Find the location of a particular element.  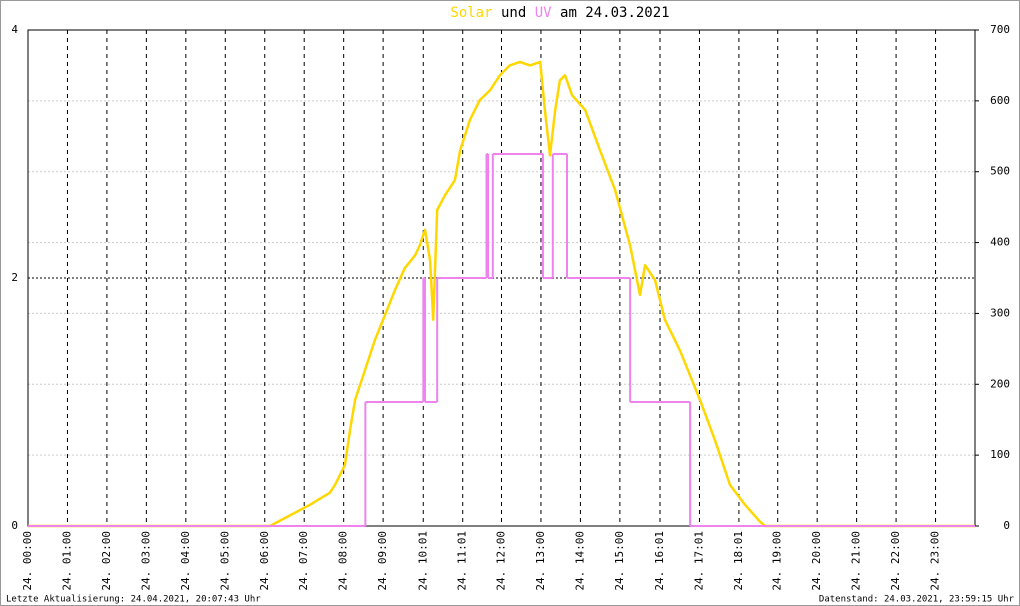

title-joiner: und is located at coordinates (513, 13).